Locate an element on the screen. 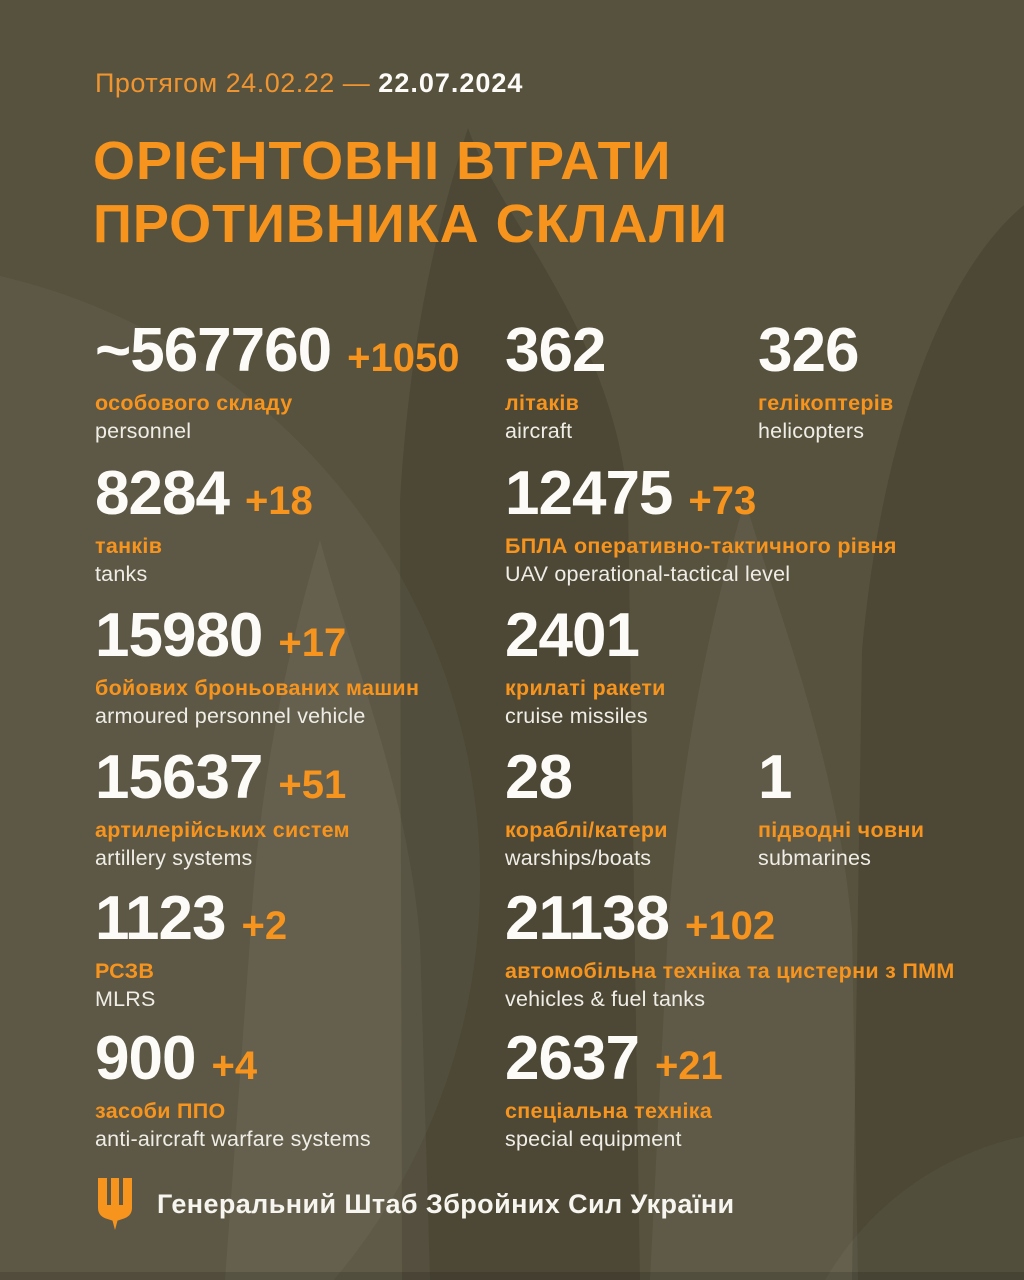  stat-personnel: ~567760 +1050 особового складу personnel is located at coordinates (277, 382).